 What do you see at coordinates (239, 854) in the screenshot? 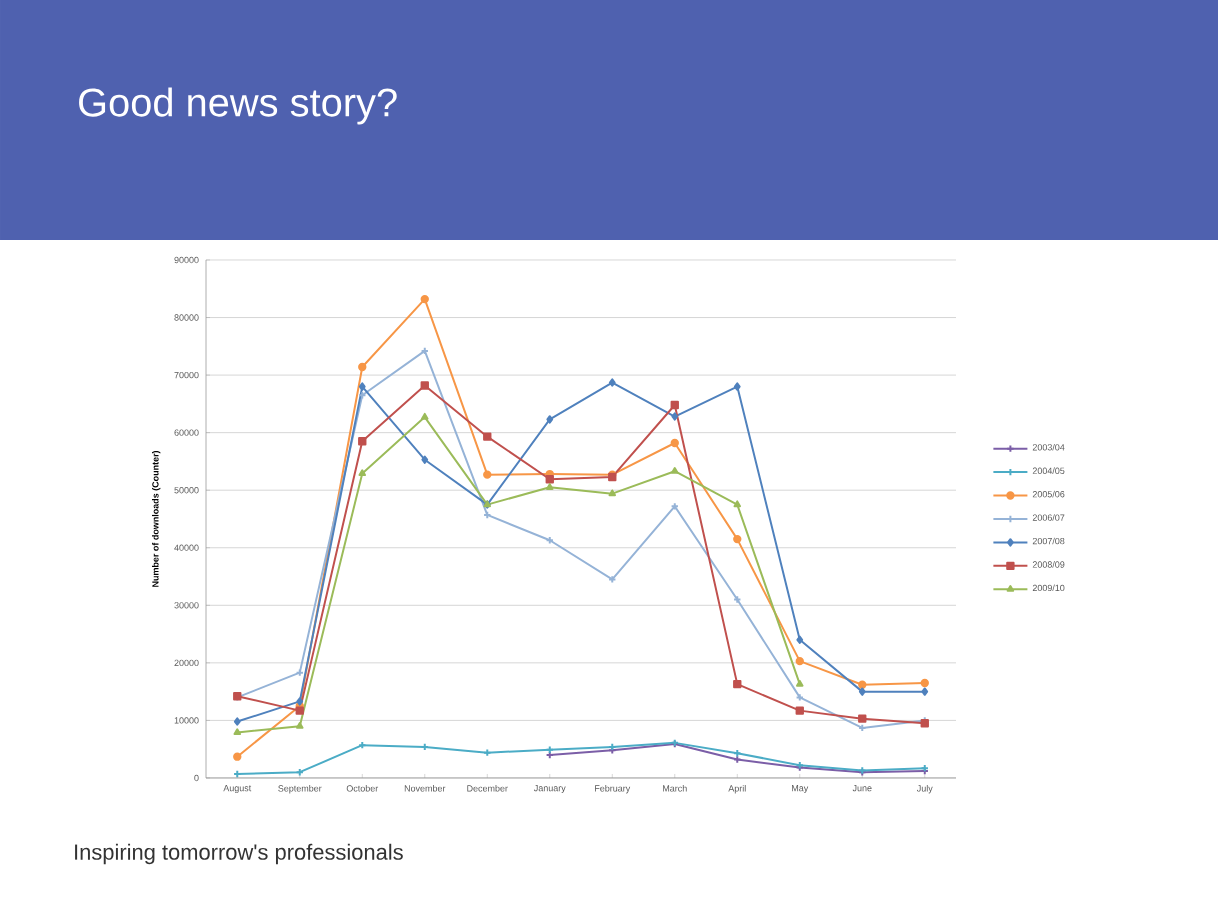
I see `text: Inspiring tomorrow's professionals` at bounding box center [239, 854].